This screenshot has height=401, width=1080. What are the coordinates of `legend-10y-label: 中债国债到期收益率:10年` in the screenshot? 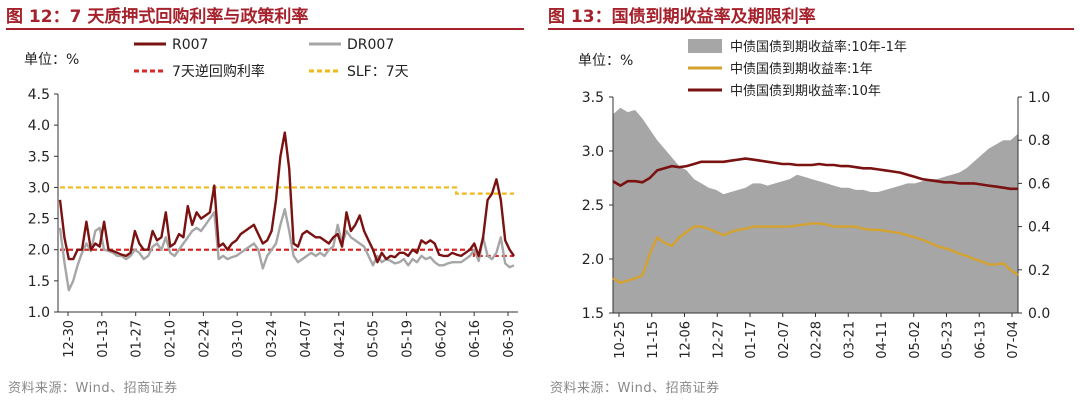 It's located at (805, 91).